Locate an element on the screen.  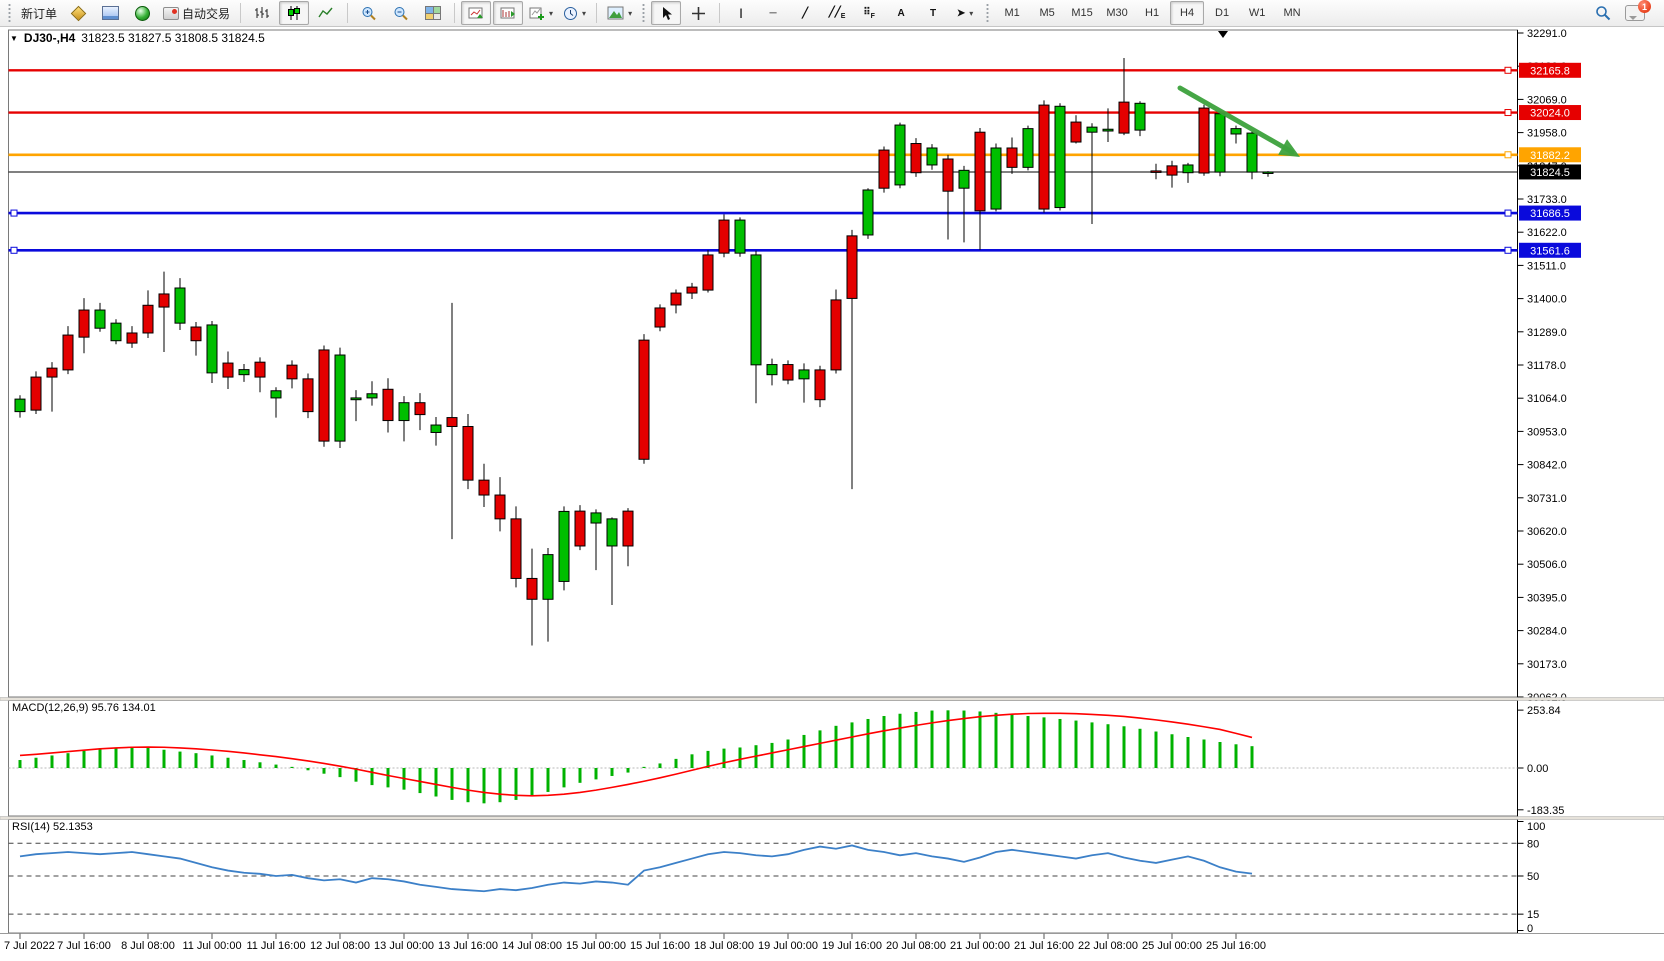
timeframe-h1: H1 is located at coordinates (1152, 13).